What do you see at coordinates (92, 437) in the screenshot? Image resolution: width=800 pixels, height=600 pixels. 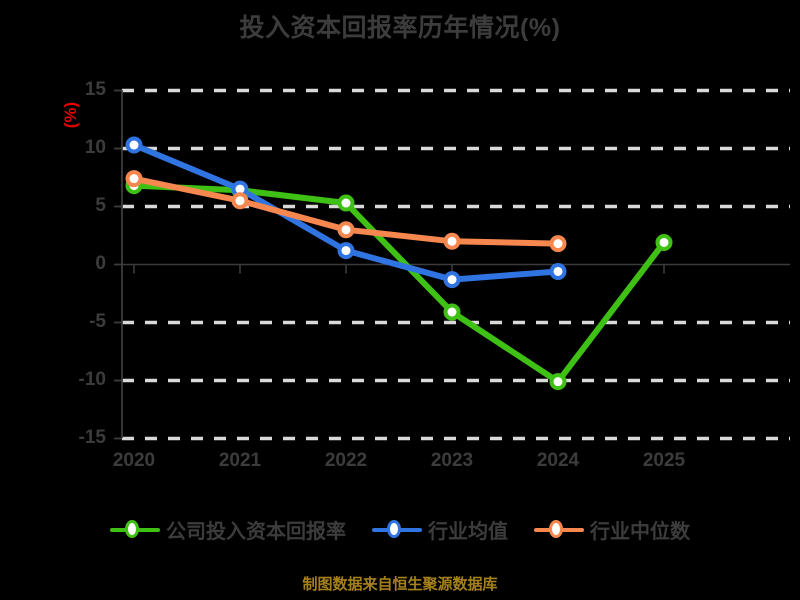 I see `y-tick-label: -15` at bounding box center [92, 437].